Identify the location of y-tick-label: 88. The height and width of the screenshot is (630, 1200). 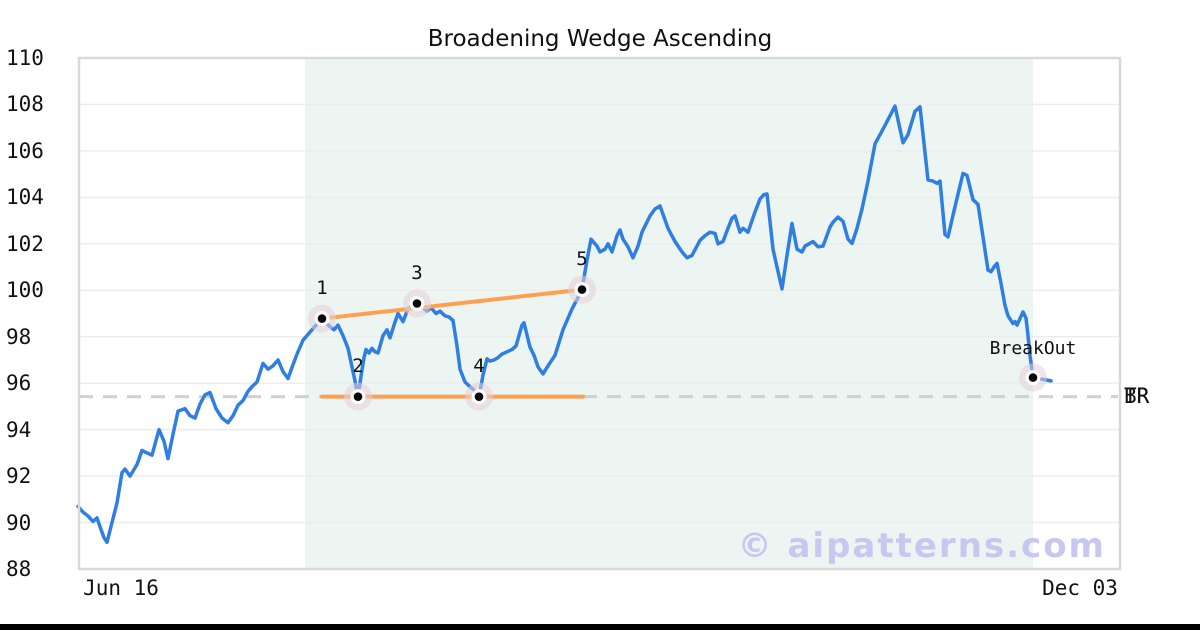
(19, 569).